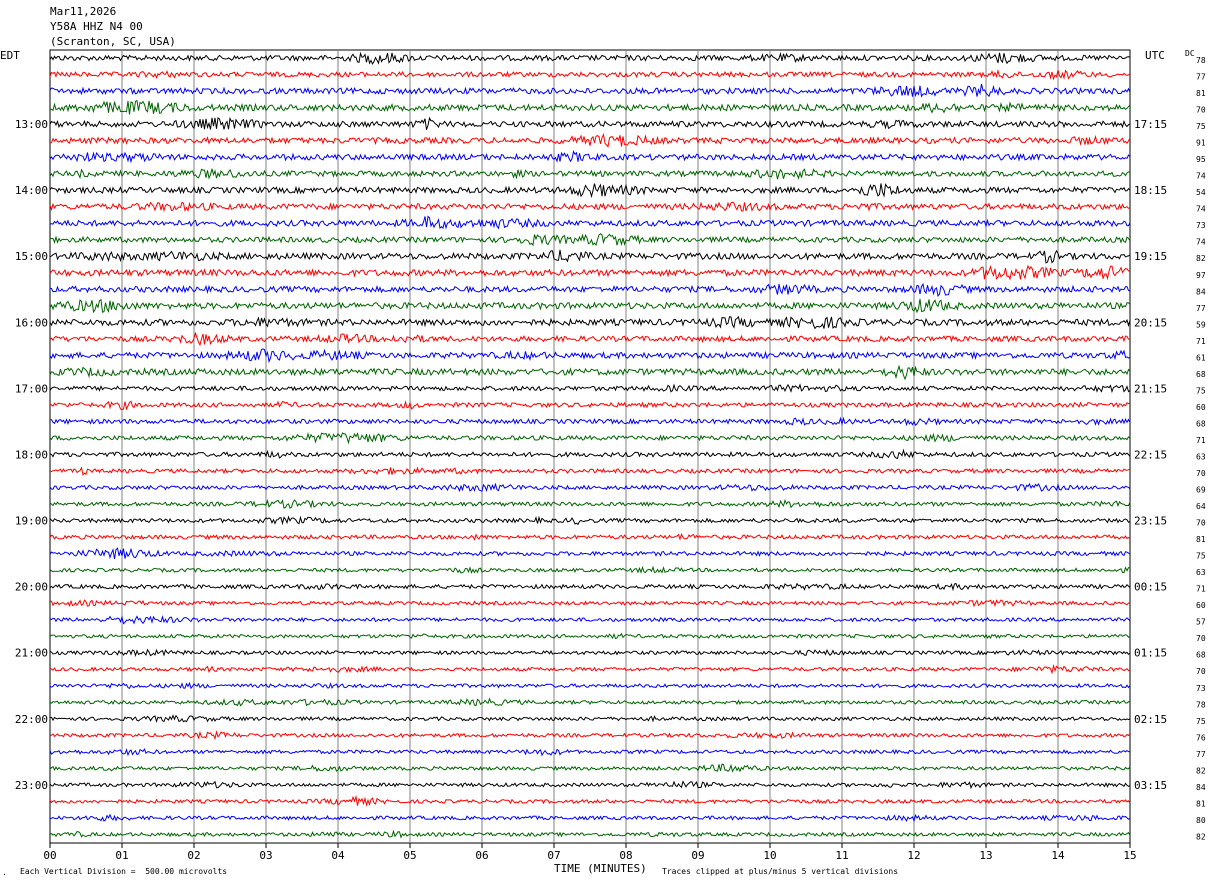  Describe the element at coordinates (31, 322) in the screenshot. I see `left-hour-label: 16:00` at that location.